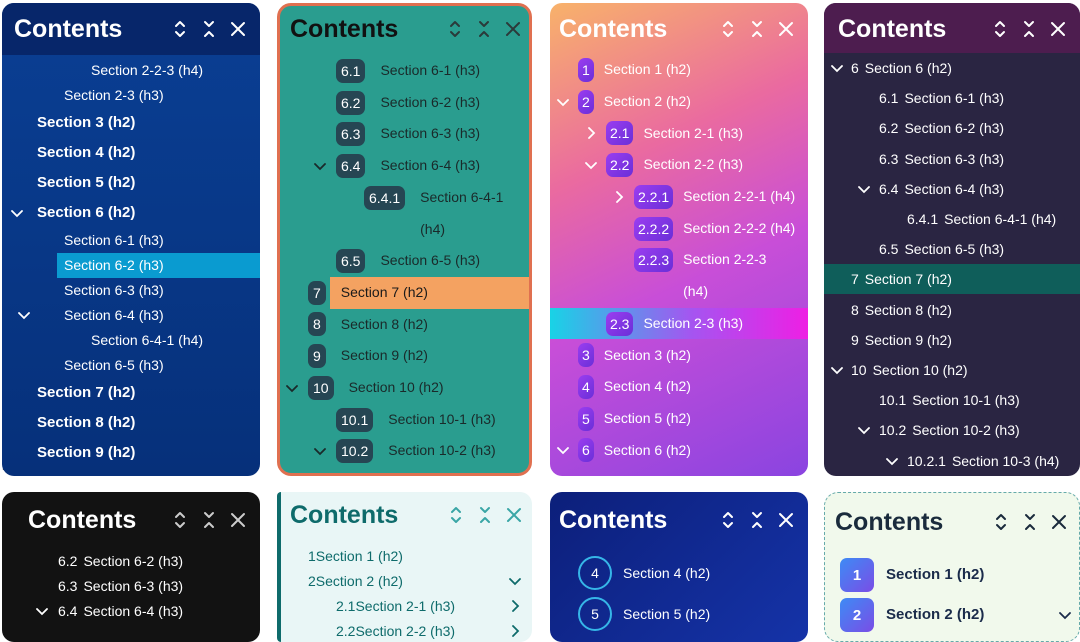 This screenshot has width=1080, height=642. Describe the element at coordinates (131, 453) in the screenshot. I see `toc-item: Section 9 (h2)` at that location.